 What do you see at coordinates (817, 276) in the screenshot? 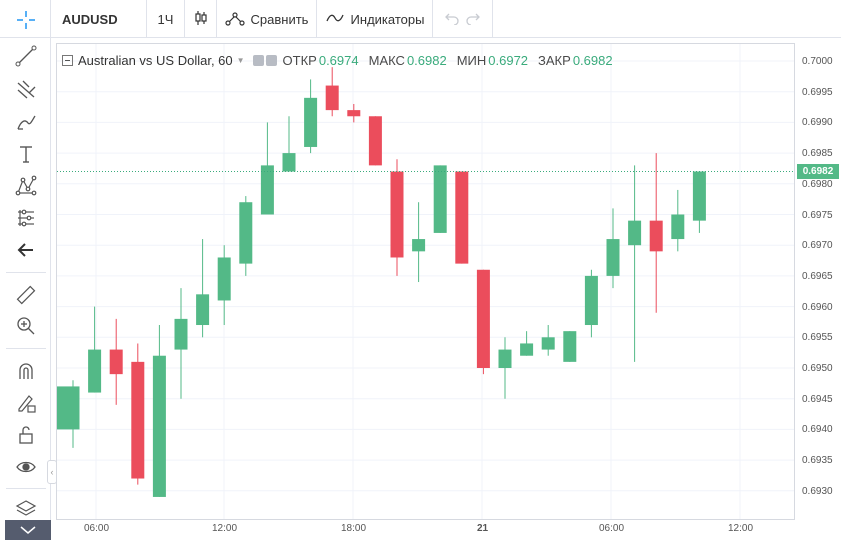
I see `price-tick-label: 0.6965` at bounding box center [817, 276].